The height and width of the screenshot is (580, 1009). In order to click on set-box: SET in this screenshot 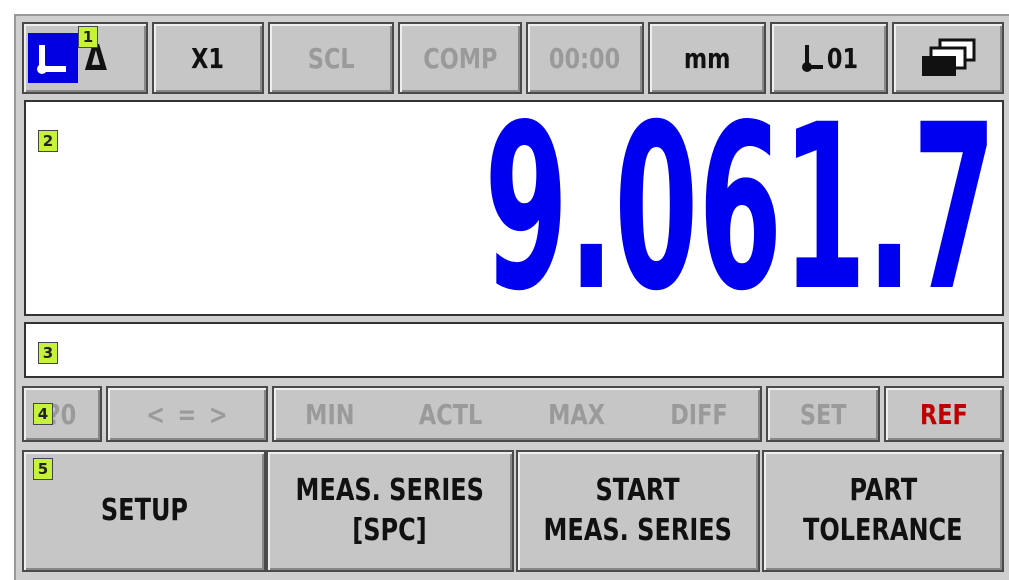, I will do `click(823, 414)`.